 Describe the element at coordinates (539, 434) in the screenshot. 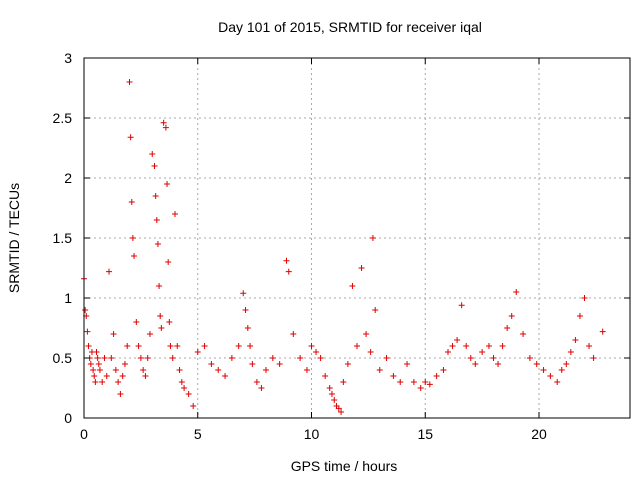

I see `x-tick-label: 20` at that location.